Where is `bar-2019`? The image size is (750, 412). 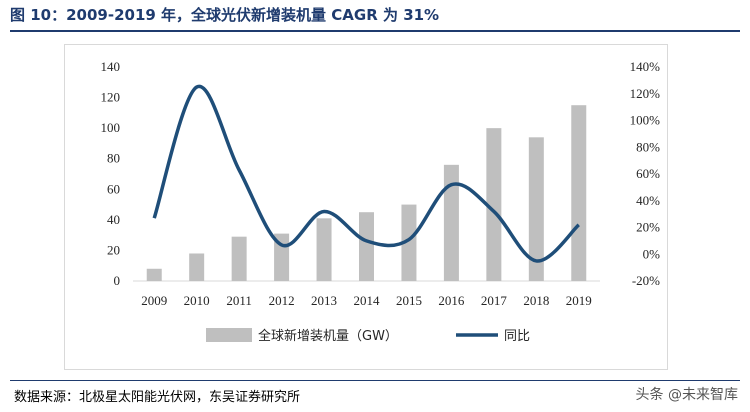 bar-2019 is located at coordinates (579, 193).